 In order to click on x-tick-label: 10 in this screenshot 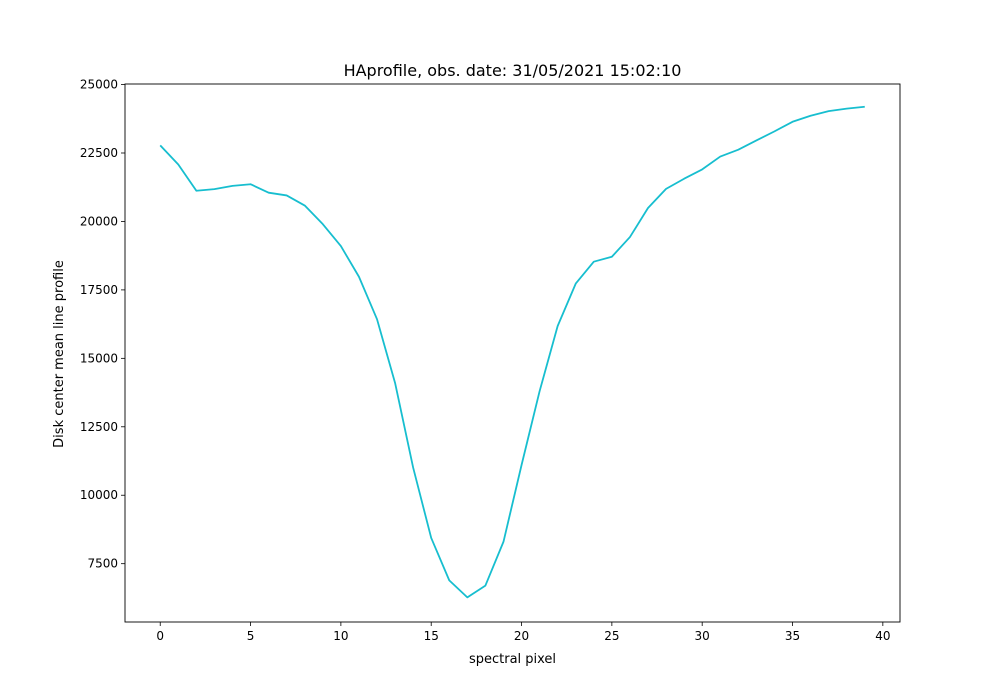, I will do `click(340, 636)`.